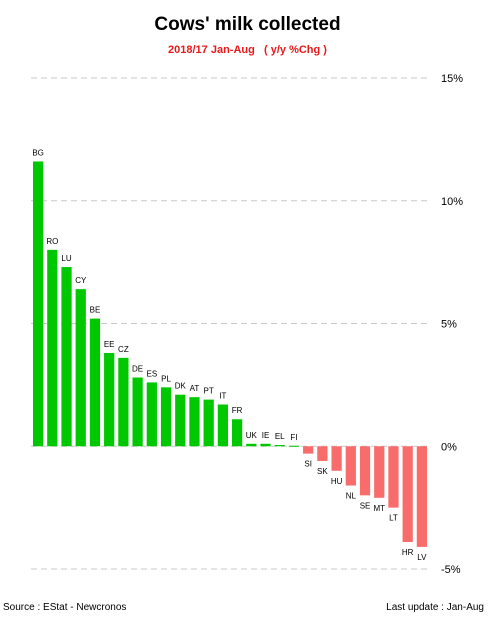  I want to click on bar-fr, so click(237, 433).